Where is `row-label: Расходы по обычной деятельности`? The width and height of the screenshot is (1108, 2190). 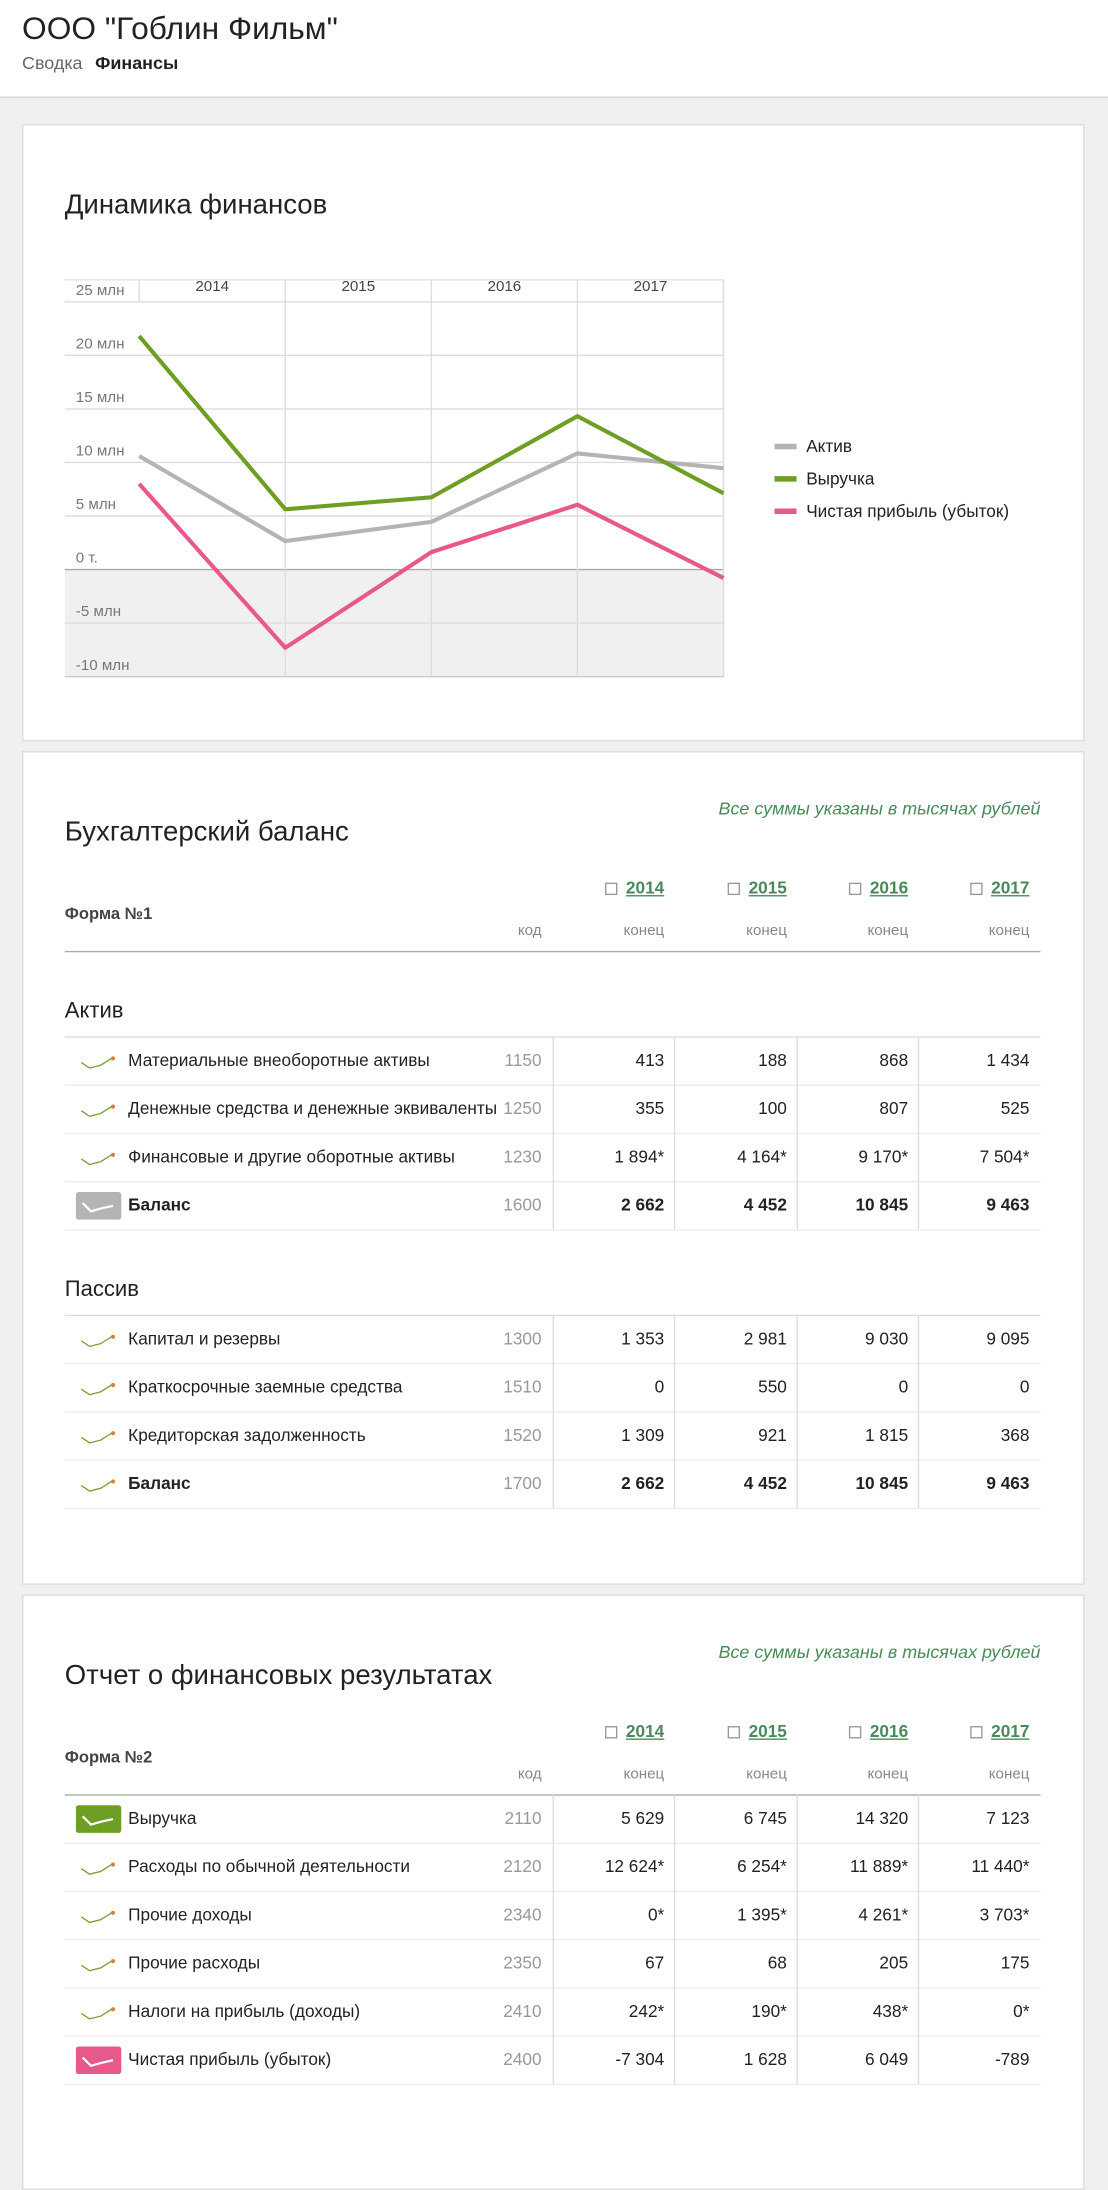 row-label: Расходы по обычной деятельности is located at coordinates (269, 1866).